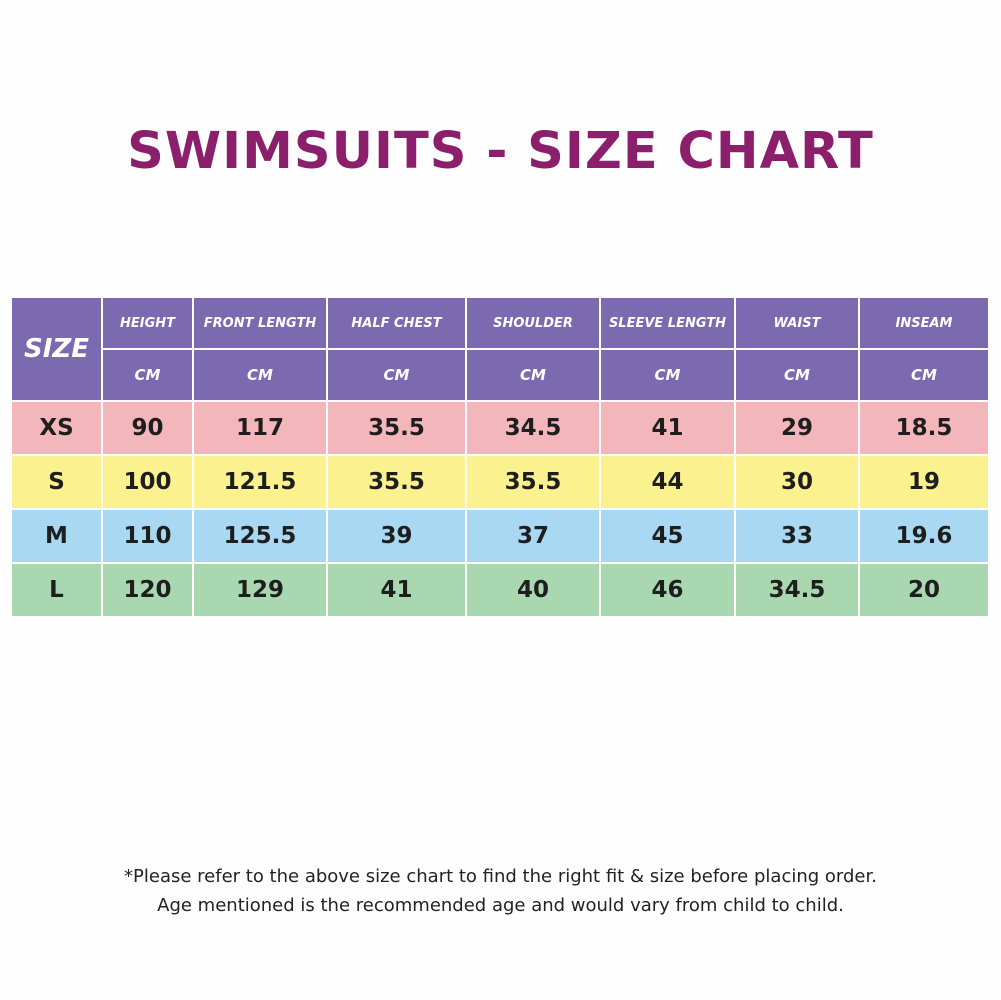 The height and width of the screenshot is (1000, 1001). What do you see at coordinates (797, 482) in the screenshot?
I see `measurement-cell: 30` at bounding box center [797, 482].